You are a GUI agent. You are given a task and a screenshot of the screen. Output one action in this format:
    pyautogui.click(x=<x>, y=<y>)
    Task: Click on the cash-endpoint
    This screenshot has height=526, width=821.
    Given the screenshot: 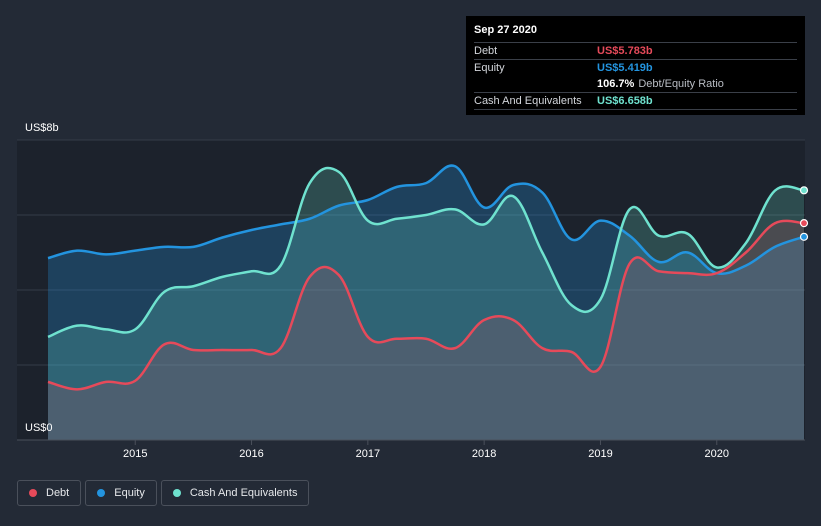 What is the action you would take?
    pyautogui.click(x=804, y=190)
    